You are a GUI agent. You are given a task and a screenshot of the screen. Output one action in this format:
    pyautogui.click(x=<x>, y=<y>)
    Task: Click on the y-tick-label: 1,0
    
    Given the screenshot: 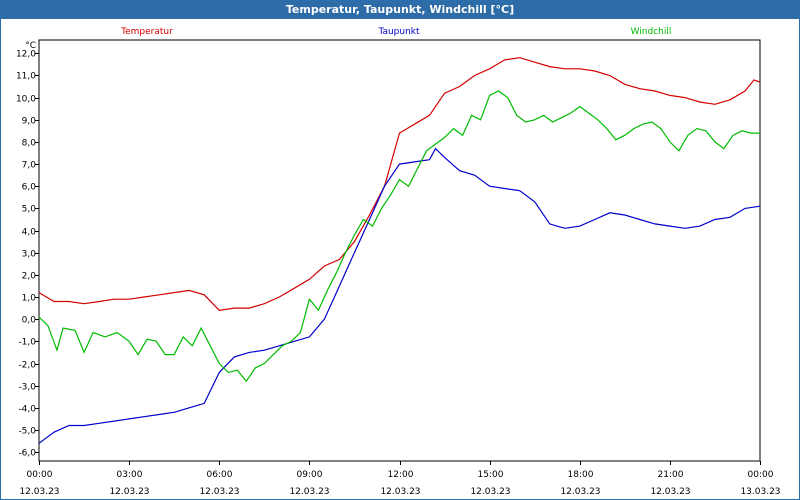 What is the action you would take?
    pyautogui.click(x=29, y=299)
    